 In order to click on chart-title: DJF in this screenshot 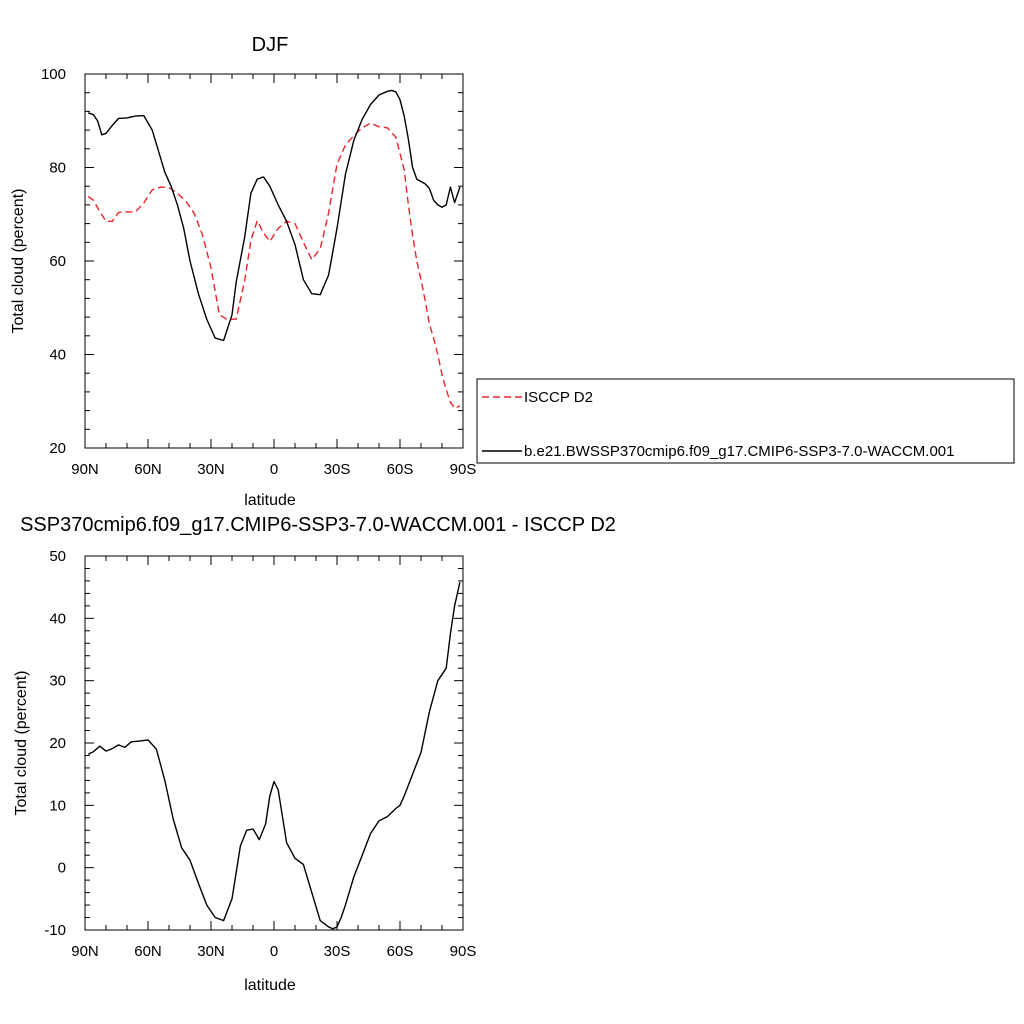, I will do `click(270, 45)`.